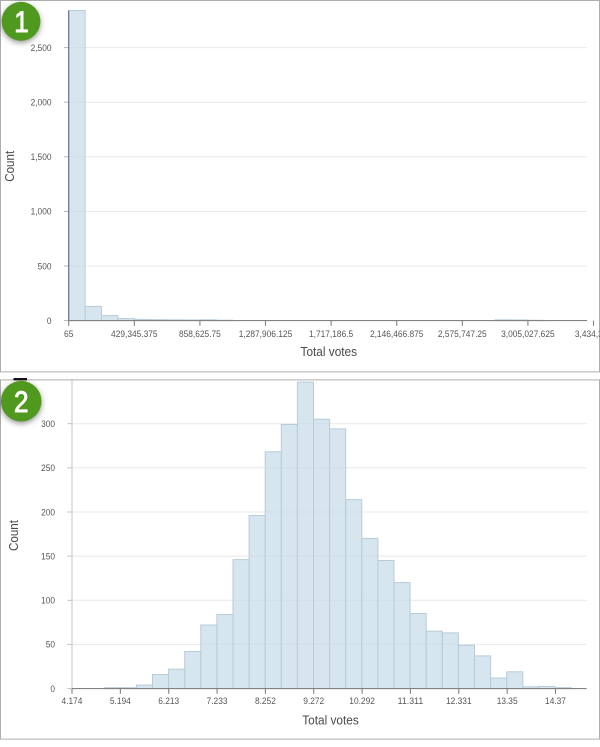 Image resolution: width=600 pixels, height=747 pixels. What do you see at coordinates (411, 701) in the screenshot?
I see `svg-text: 11.311` at bounding box center [411, 701].